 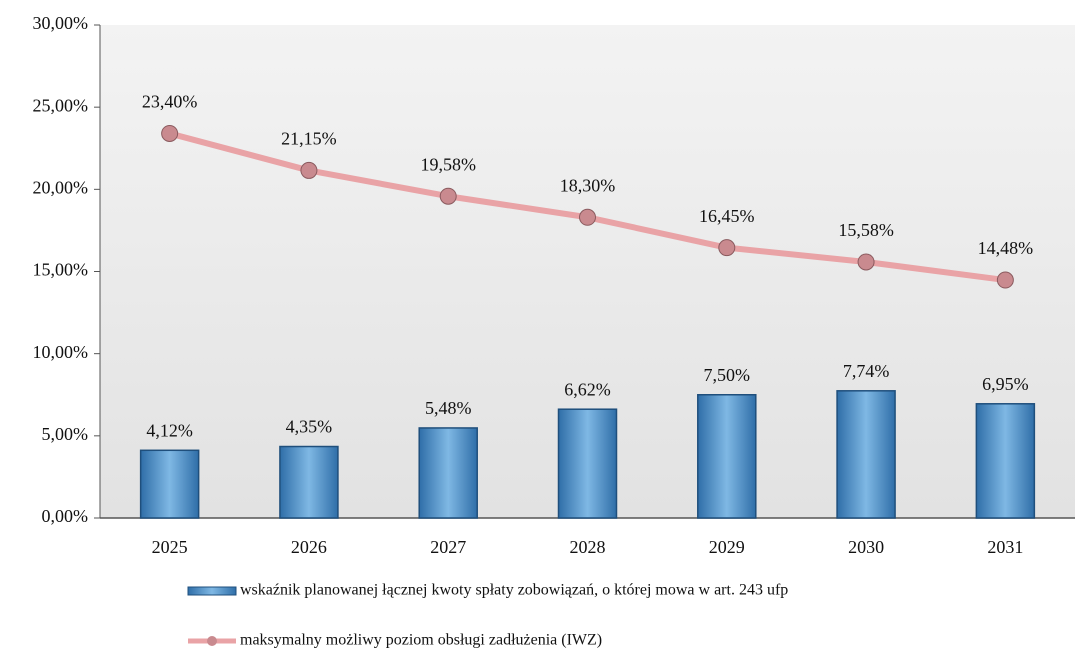 What do you see at coordinates (212, 591) in the screenshot?
I see `legend-swatch` at bounding box center [212, 591].